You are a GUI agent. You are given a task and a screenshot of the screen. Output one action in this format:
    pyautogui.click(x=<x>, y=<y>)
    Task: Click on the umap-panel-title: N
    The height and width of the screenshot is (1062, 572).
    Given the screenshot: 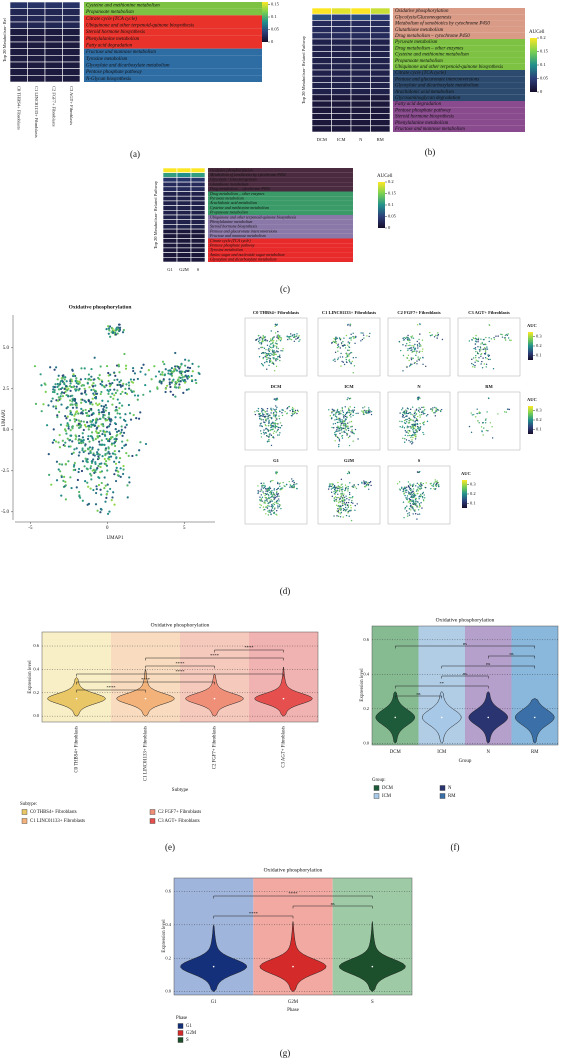 What is the action you would take?
    pyautogui.click(x=419, y=386)
    